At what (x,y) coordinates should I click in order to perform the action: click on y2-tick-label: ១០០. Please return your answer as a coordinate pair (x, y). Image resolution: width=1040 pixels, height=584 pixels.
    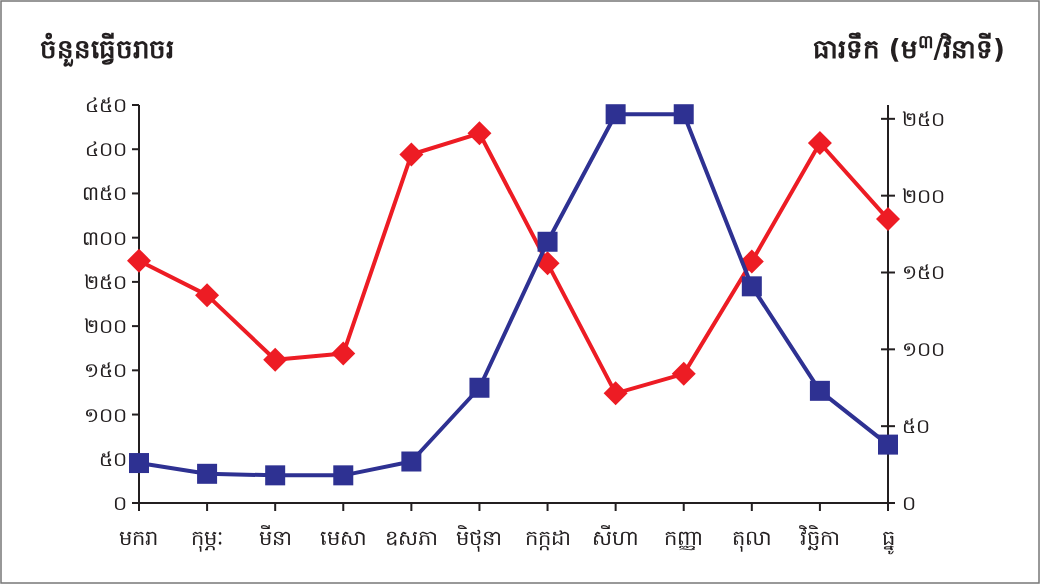
    Looking at the image, I should click on (923, 349).